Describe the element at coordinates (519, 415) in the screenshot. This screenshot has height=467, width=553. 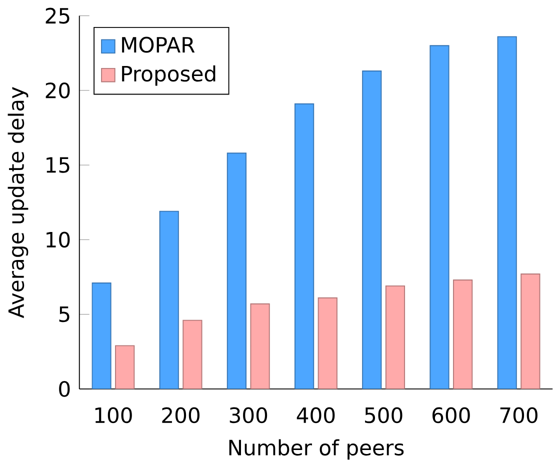
I see `x-tick-label: 700` at that location.